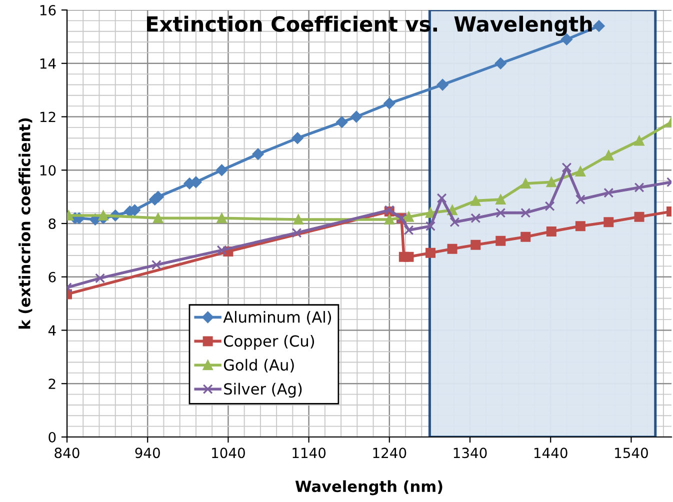  What do you see at coordinates (52, 223) in the screenshot?
I see `y-tick-label: 8` at bounding box center [52, 223].